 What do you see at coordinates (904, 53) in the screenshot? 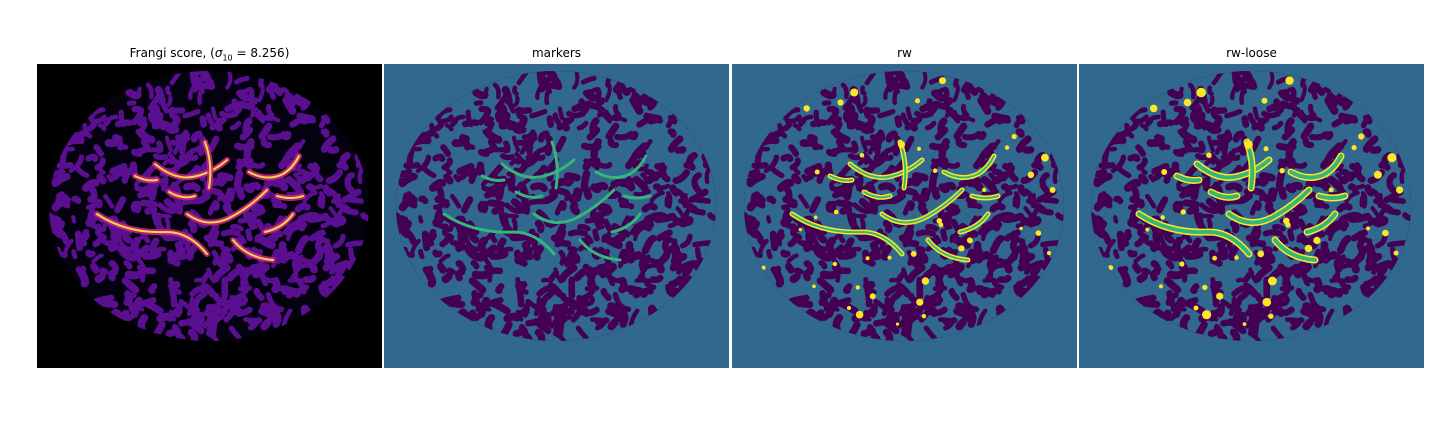
I see `rw-title: rw` at bounding box center [904, 53].